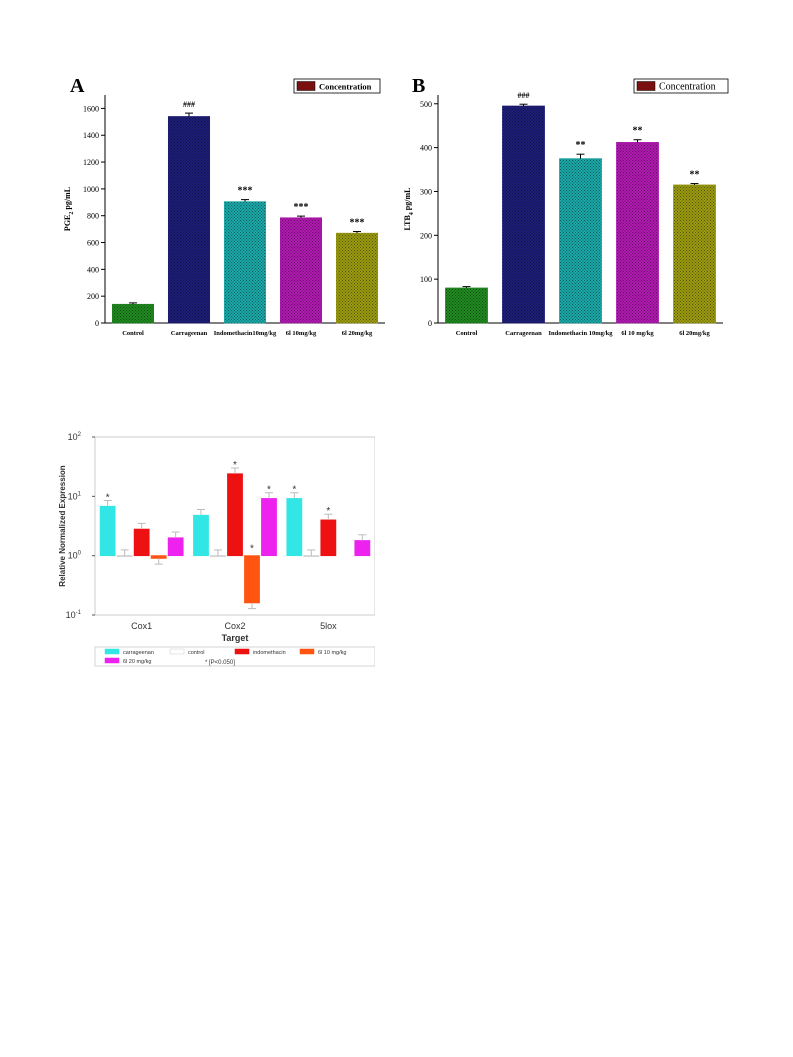 Image resolution: width=793 pixels, height=1057 pixels. Describe the element at coordinates (93, 216) in the screenshot. I see `y-tick-label: 800` at that location.